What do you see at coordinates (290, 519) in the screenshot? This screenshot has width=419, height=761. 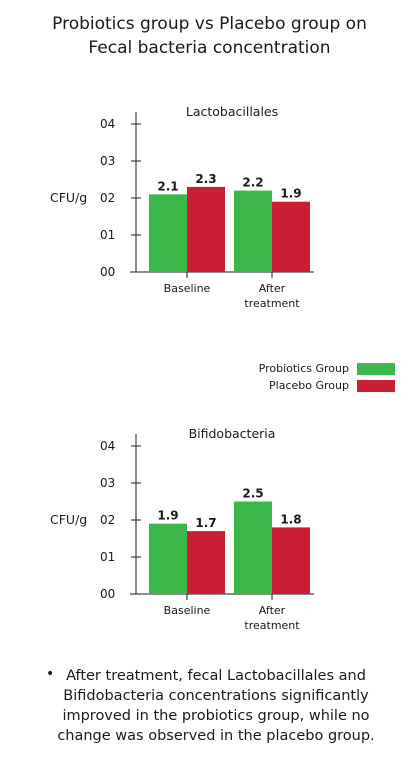 I see `data-label: 1.8` at bounding box center [290, 519].